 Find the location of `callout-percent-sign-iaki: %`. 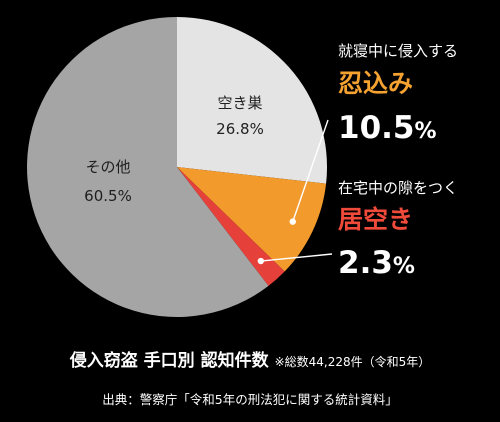

callout-percent-sign-iaki: % is located at coordinates (404, 266).